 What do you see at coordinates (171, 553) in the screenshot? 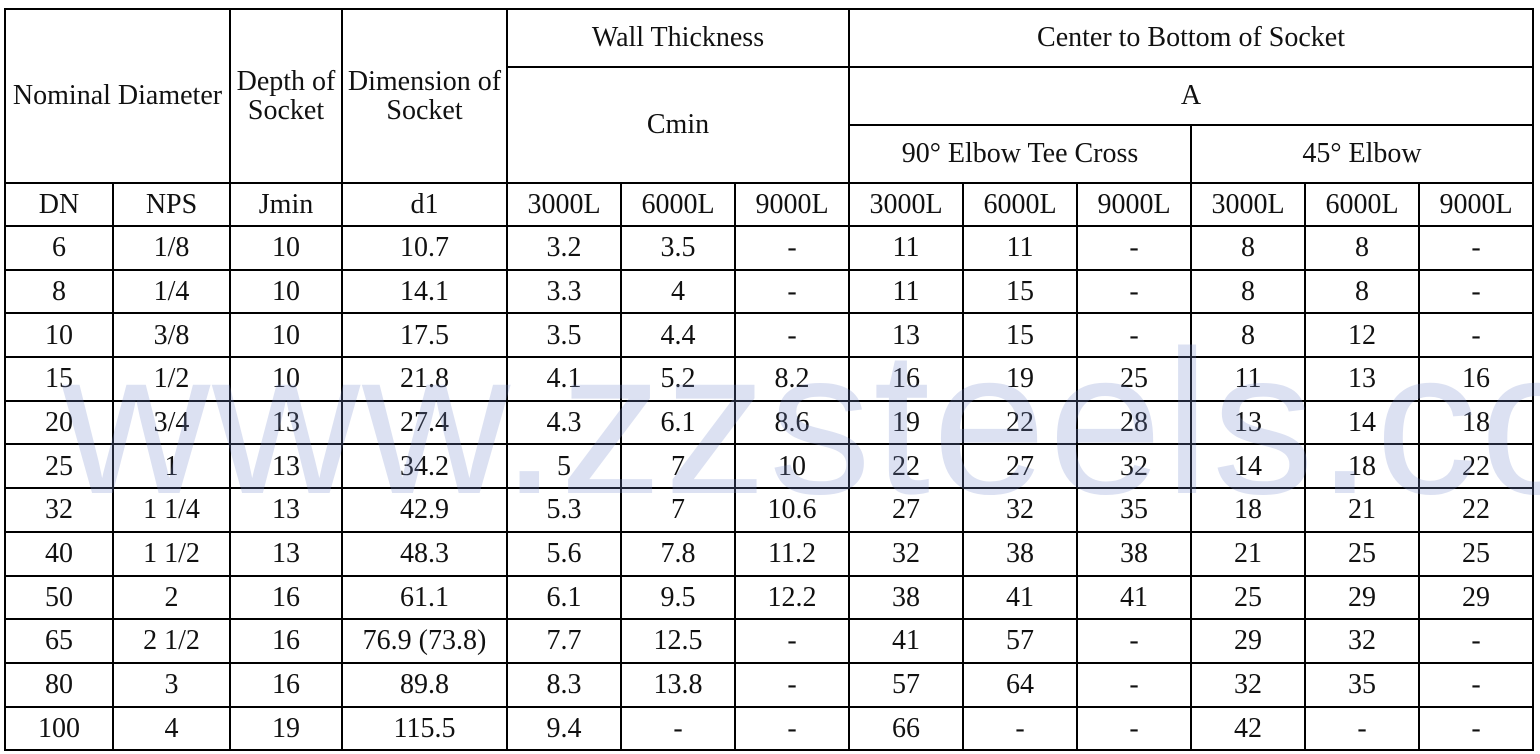
I see `table-cell: 1 1/2` at bounding box center [171, 553].